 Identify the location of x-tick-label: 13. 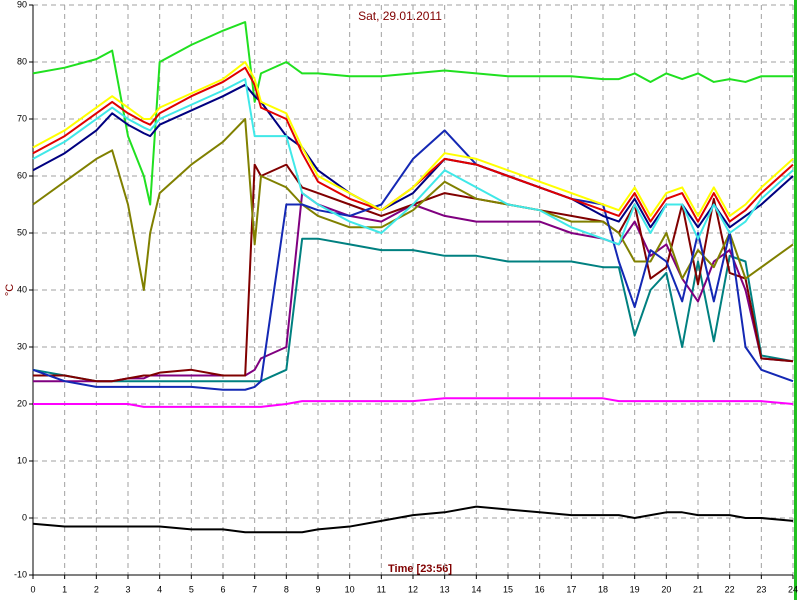
(445, 589).